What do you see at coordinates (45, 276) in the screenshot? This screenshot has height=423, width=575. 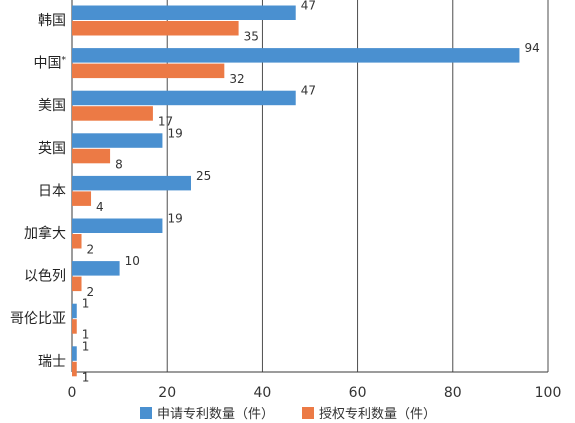 I see `category-label: 以色列` at bounding box center [45, 276].